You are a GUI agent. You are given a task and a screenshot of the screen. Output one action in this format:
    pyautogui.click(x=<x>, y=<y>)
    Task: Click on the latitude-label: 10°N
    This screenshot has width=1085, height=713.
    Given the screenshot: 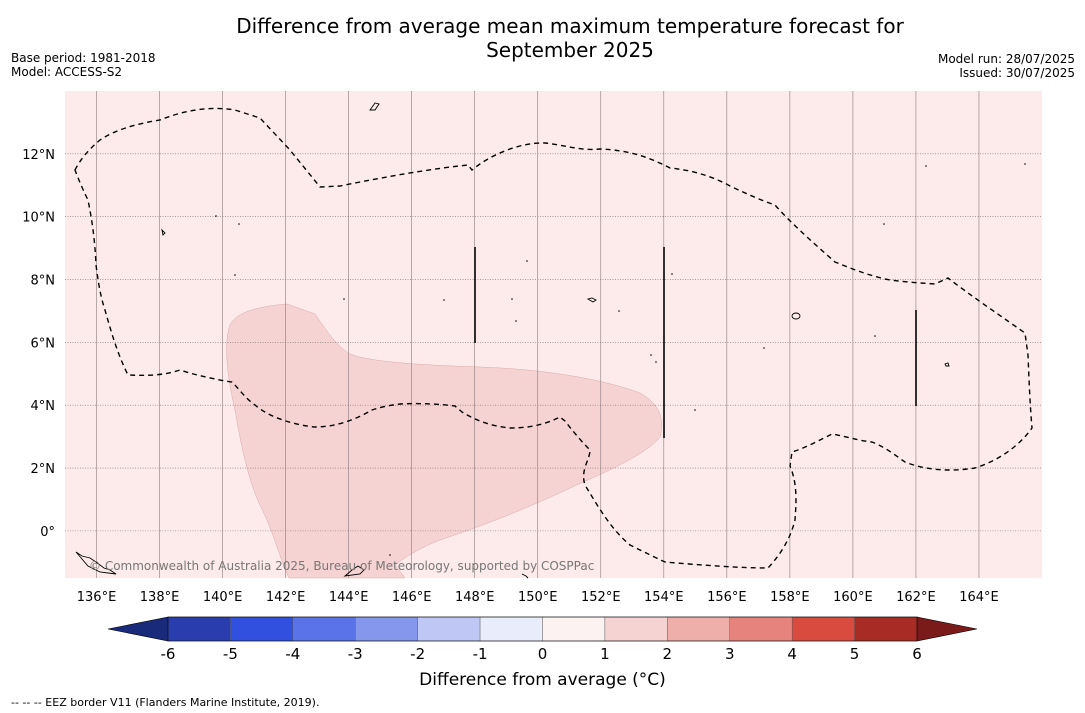 What is the action you would take?
    pyautogui.click(x=38, y=218)
    